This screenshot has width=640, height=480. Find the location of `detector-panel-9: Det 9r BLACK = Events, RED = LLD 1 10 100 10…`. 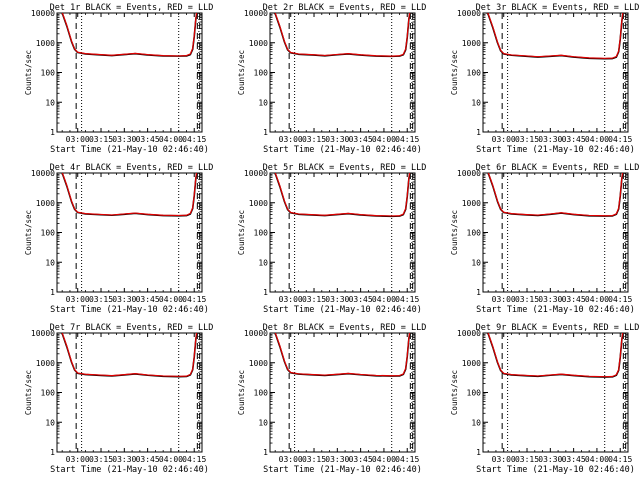

detector-panel-9: Det 9r BLACK = Events, RED = LLD 1 10 100 10… is located at coordinates (544, 399).